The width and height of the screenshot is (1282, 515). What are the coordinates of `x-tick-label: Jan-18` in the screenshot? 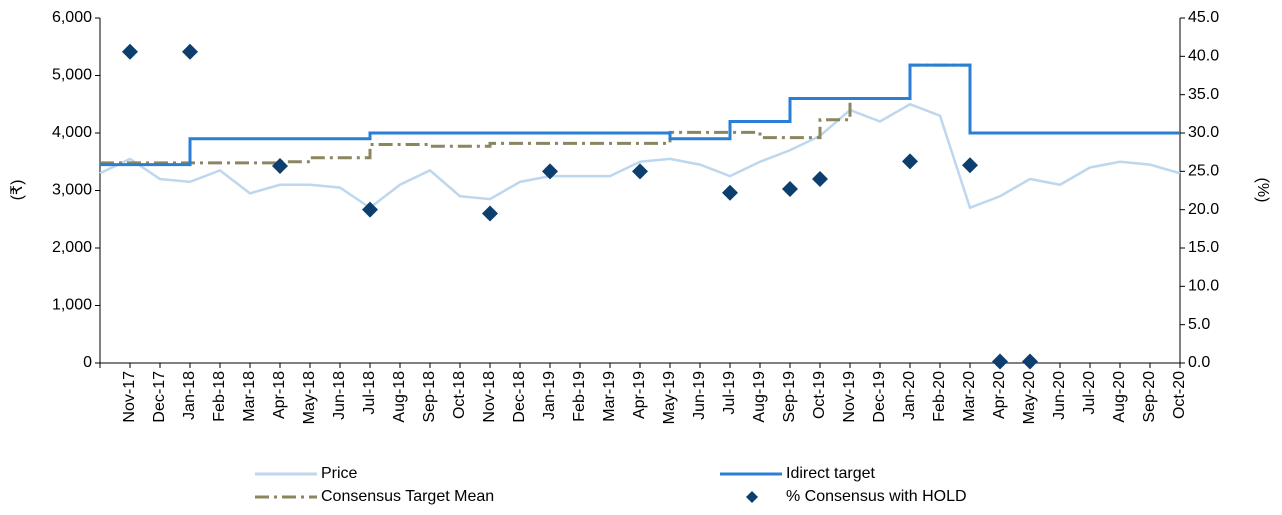 It's located at (189, 395).